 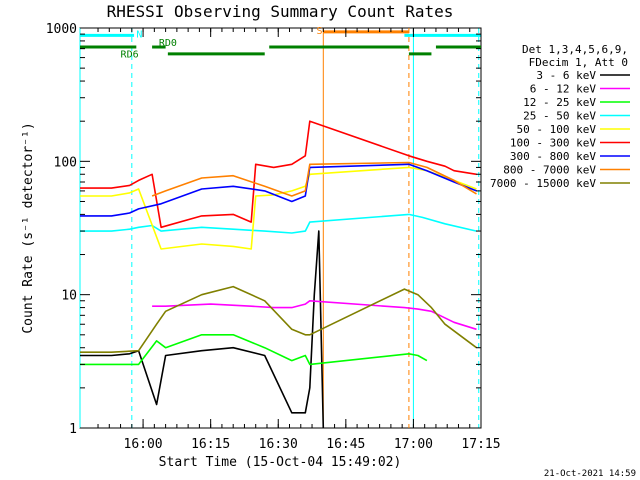 What do you see at coordinates (553, 143) in the screenshot?
I see `legend-label-5: 100 - 300 keV` at bounding box center [553, 143].